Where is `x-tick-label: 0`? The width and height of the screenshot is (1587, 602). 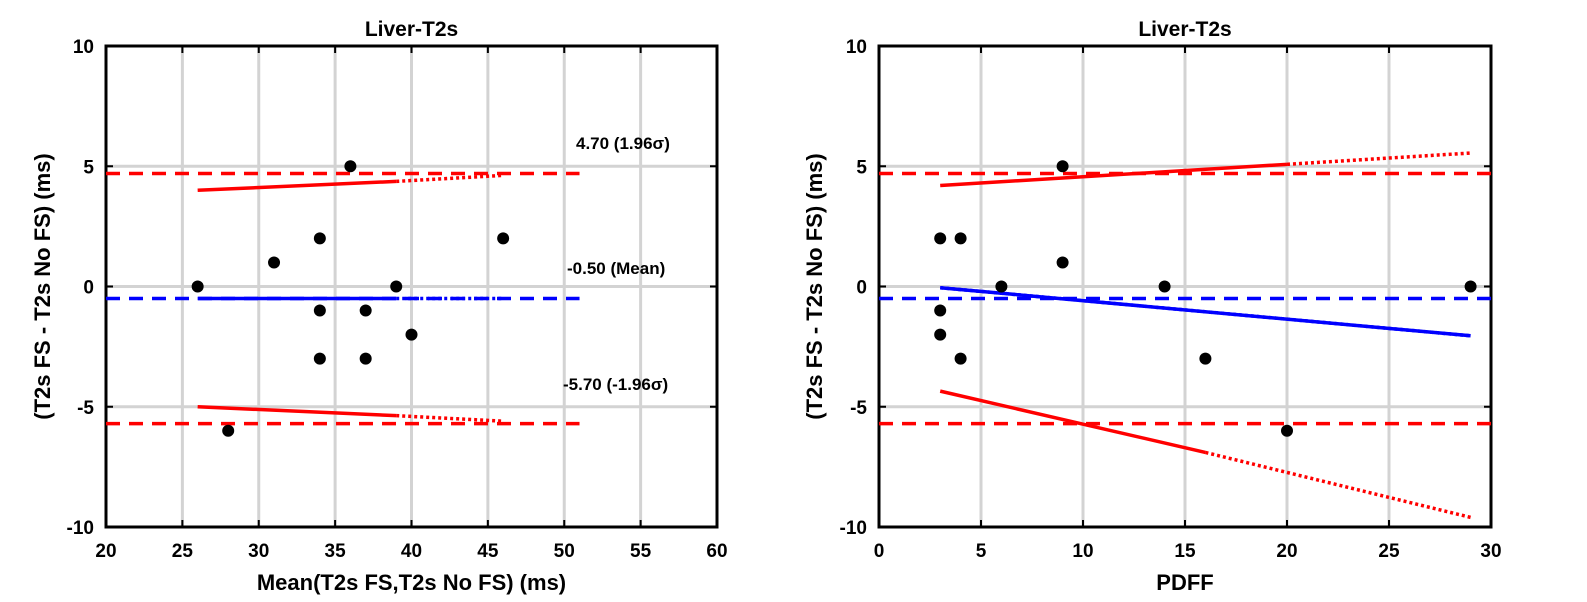 x-tick-label: 0 is located at coordinates (879, 551).